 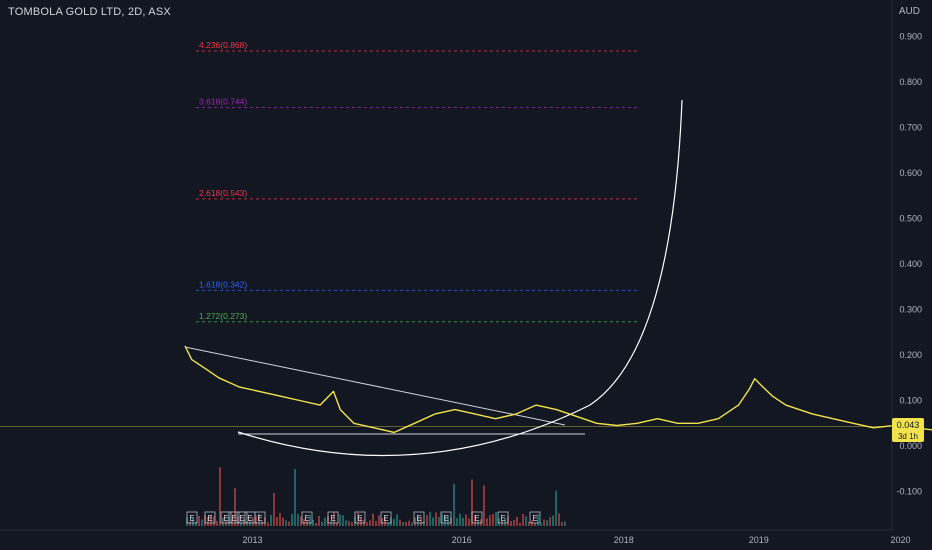 I want to click on y-tick-label: 0.800, so click(x=910, y=82).